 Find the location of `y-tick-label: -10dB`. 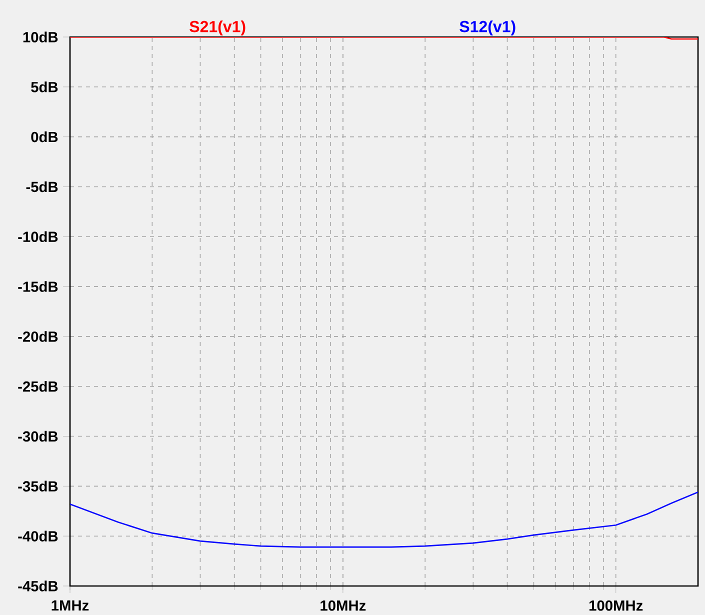

y-tick-label: -10dB is located at coordinates (38, 236).